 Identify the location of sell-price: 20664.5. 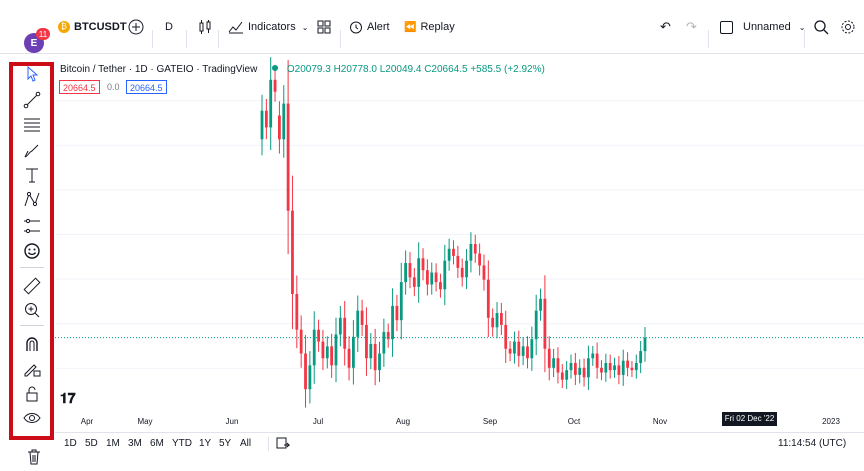
(79, 87).